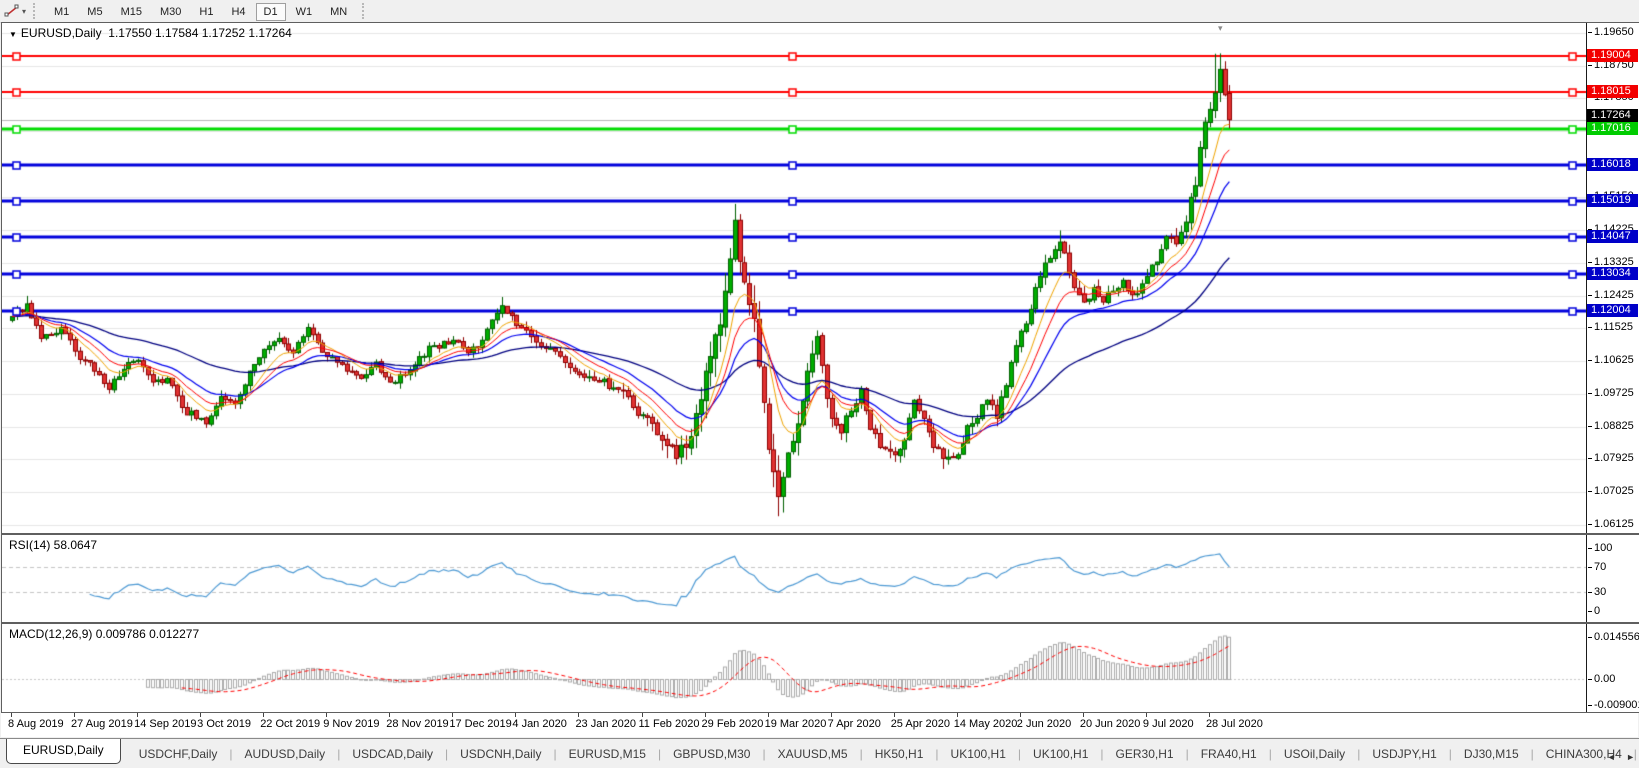 Image resolution: width=1639 pixels, height=768 pixels. Describe the element at coordinates (1601, 679) in the screenshot. I see `macd-axis-tick: 0.00` at that location.